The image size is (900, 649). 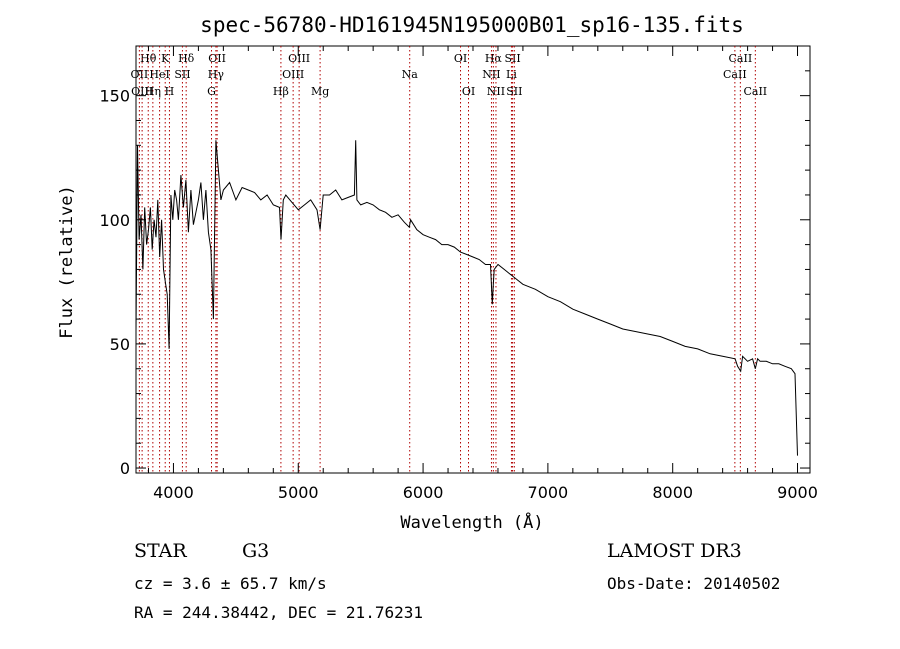 What do you see at coordinates (471, 522) in the screenshot?
I see `x-axis-label: Wavelength (Å)` at bounding box center [471, 522].